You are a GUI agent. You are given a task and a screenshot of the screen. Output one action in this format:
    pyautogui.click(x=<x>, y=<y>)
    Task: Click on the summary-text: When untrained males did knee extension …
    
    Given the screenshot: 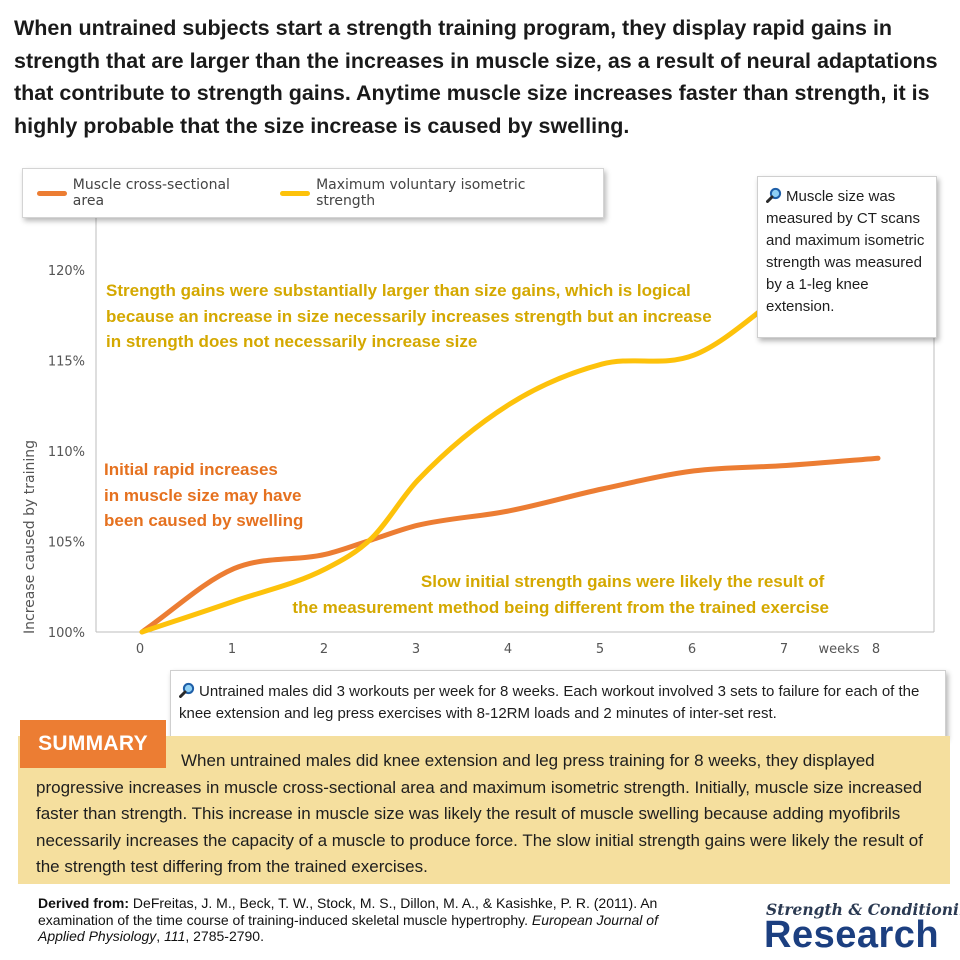 What is the action you would take?
    pyautogui.click(x=479, y=813)
    